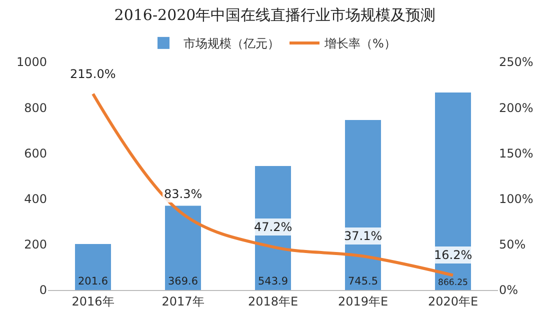  What do you see at coordinates (35, 199) in the screenshot?
I see `y-tick-label: 400` at bounding box center [35, 199].